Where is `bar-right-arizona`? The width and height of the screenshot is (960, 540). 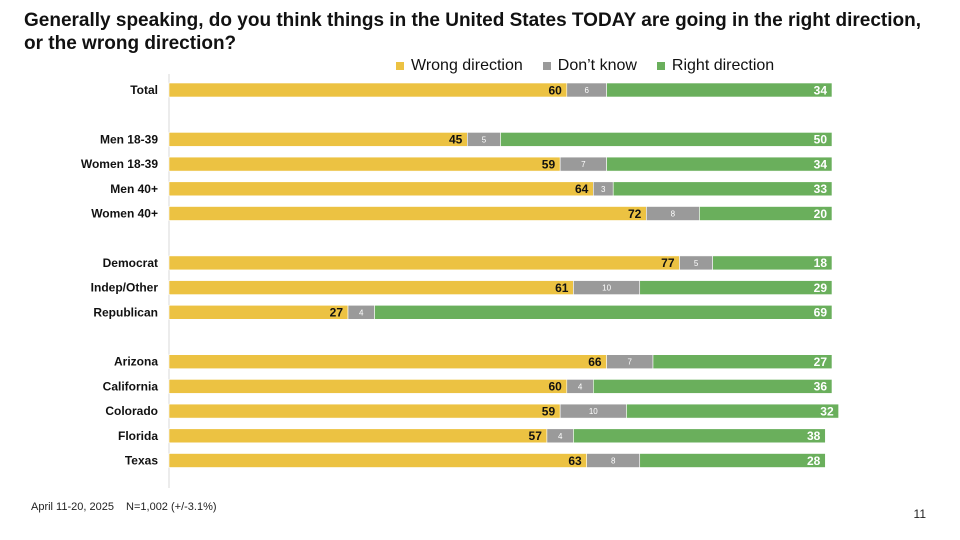 bar-right-arizona is located at coordinates (742, 362).